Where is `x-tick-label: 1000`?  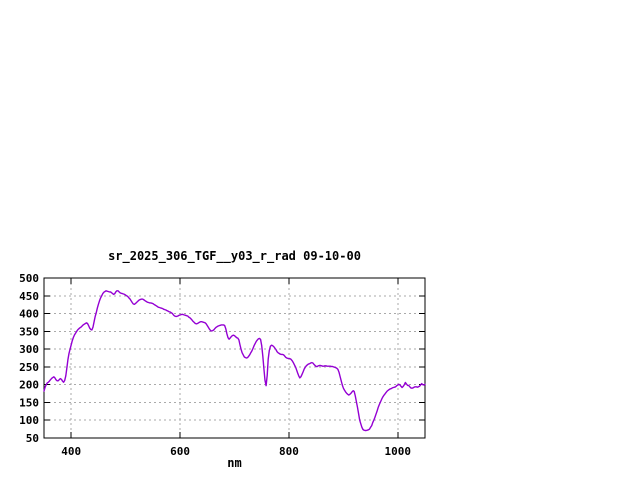 x-tick-label: 1000 is located at coordinates (398, 451).